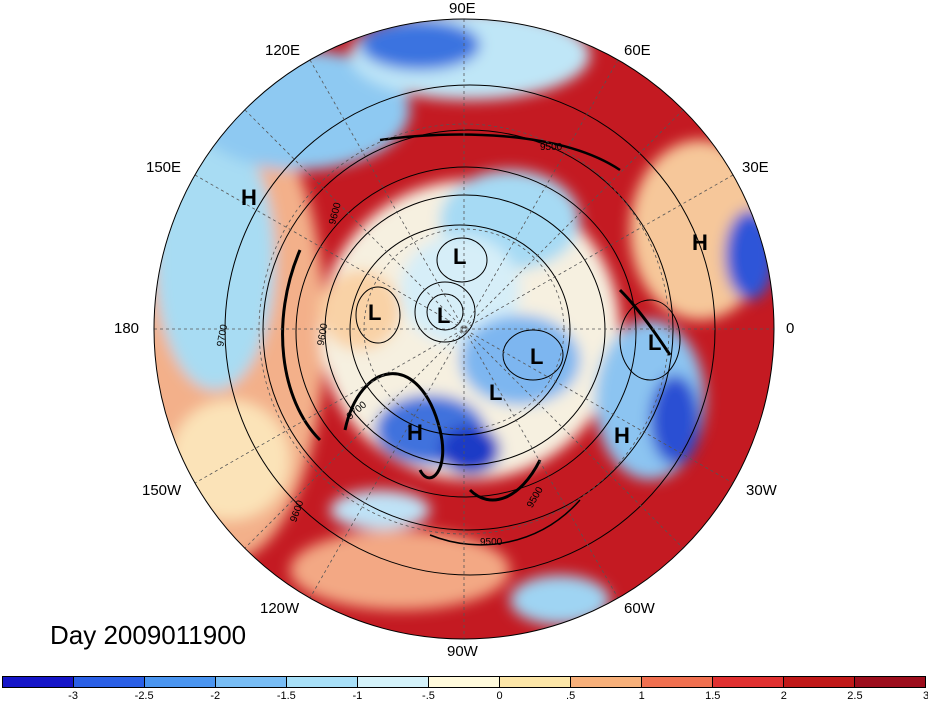 Image resolution: width=928 pixels, height=702 pixels. Describe the element at coordinates (713, 696) in the screenshot. I see `colorbar-tick-label: 1.5` at that location.